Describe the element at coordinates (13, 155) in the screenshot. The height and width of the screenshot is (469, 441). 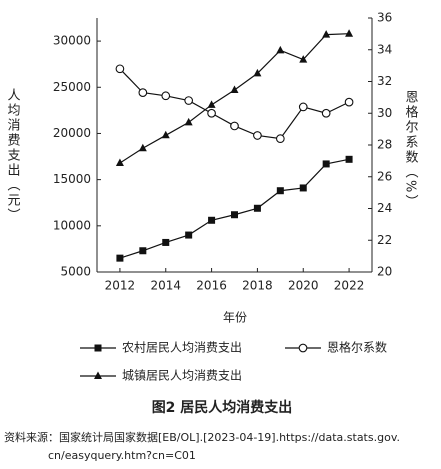
I see `y-axis-label: 人均消费支出（元）` at that location.